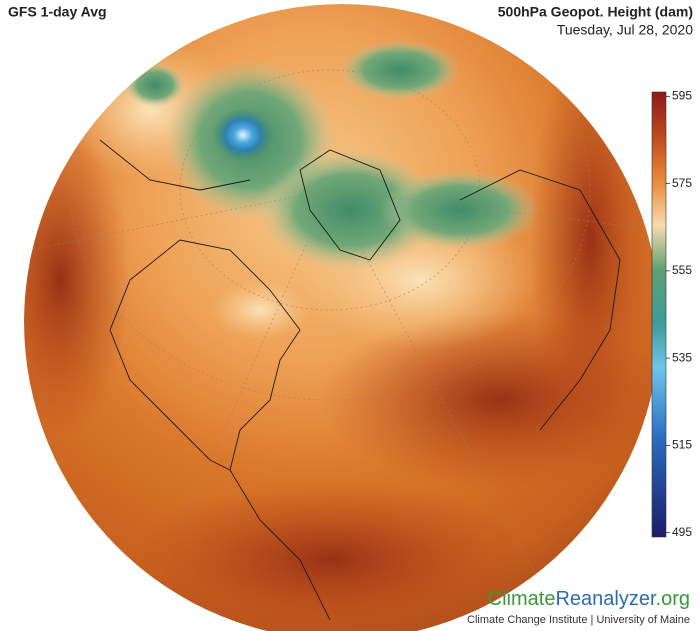  Describe the element at coordinates (673, 599) in the screenshot. I see `logo-part: .org` at that location.